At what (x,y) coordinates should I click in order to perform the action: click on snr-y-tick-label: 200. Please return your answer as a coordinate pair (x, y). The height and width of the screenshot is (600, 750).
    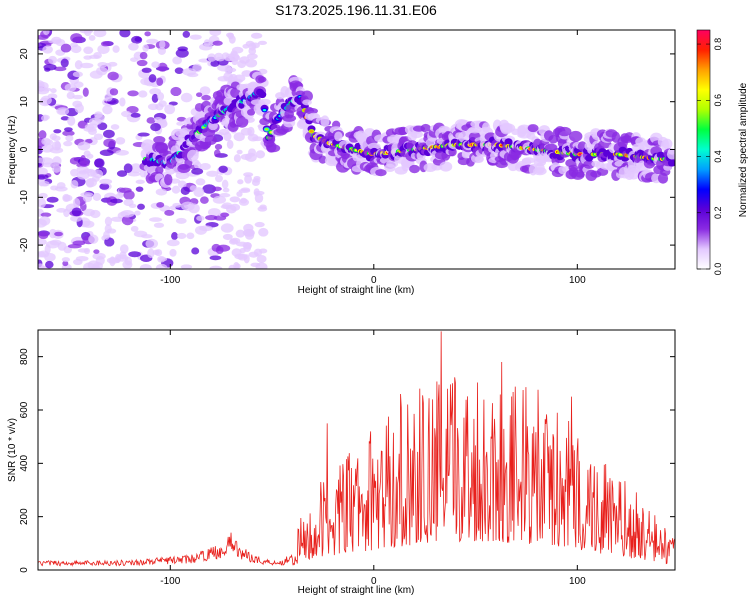
    Looking at the image, I should click on (24, 516).